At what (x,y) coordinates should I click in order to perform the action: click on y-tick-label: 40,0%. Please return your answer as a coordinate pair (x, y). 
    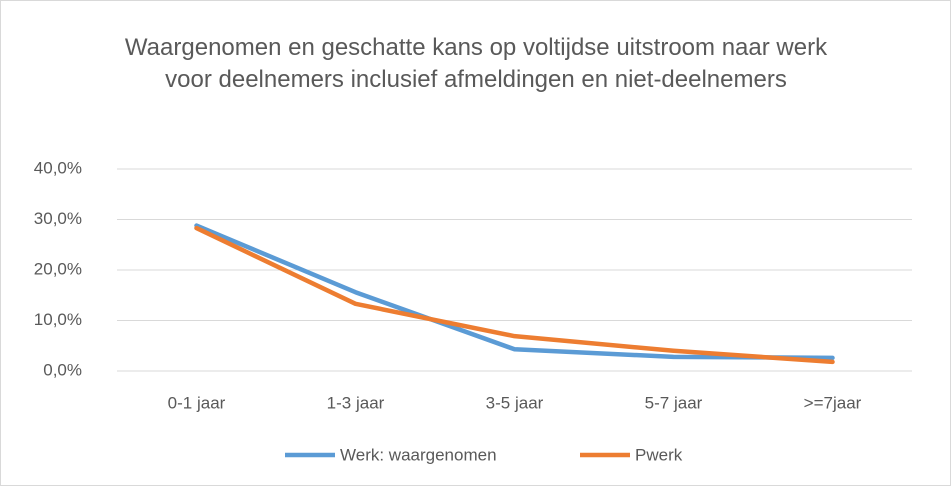
    Looking at the image, I should click on (58, 167).